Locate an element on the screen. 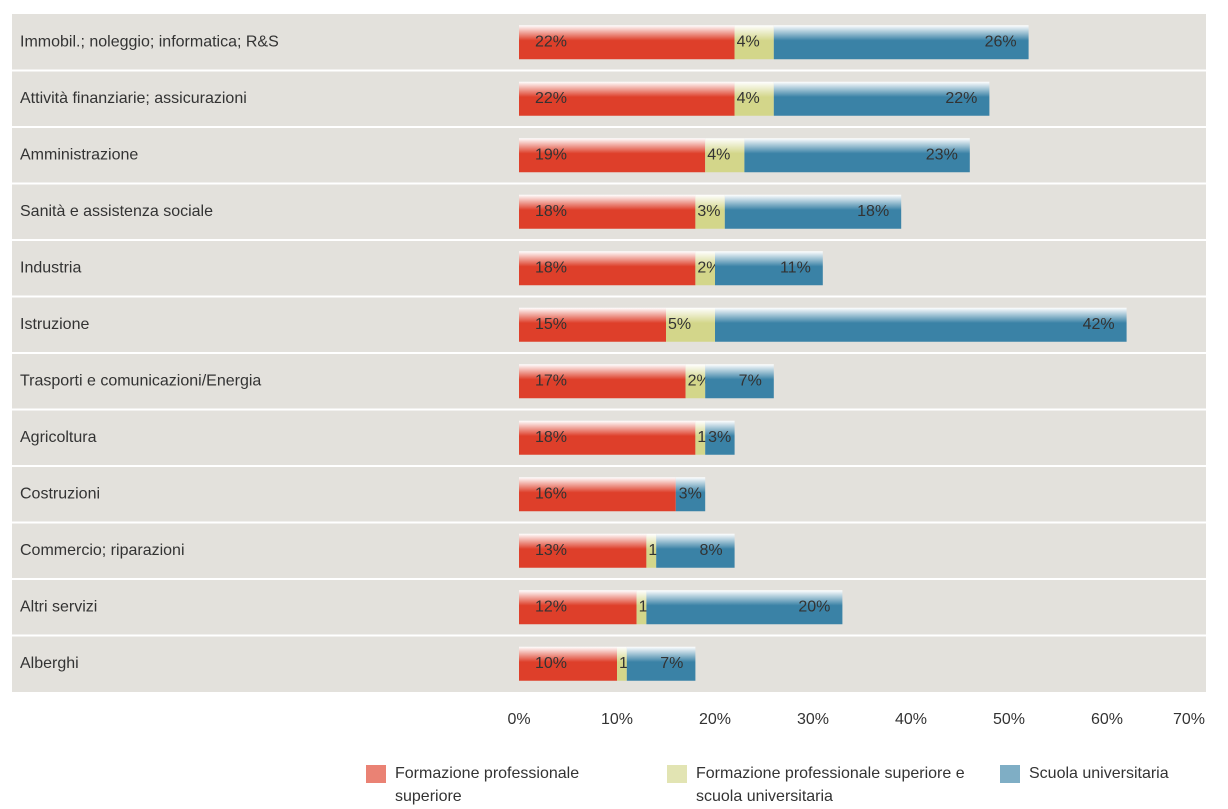 The height and width of the screenshot is (809, 1228). value-label: 8% is located at coordinates (710, 550).